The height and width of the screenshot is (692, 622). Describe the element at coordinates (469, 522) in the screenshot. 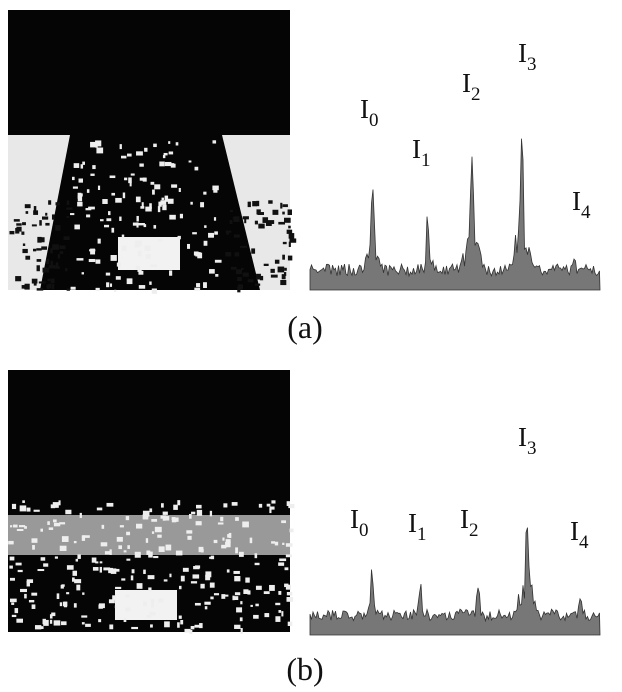

I see `peak-label: I2` at that location.